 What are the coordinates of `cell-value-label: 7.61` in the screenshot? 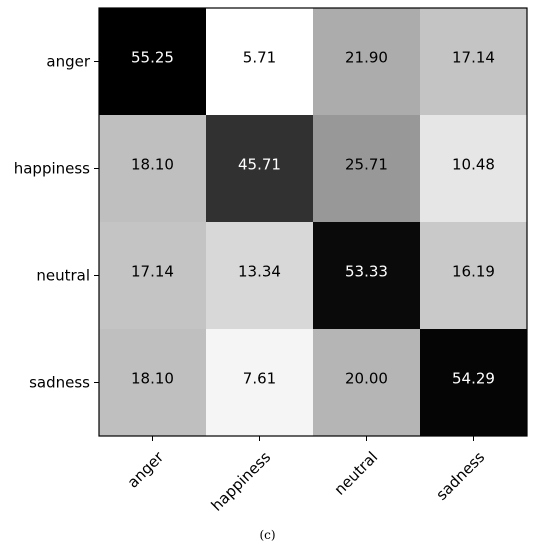 It's located at (259, 379).